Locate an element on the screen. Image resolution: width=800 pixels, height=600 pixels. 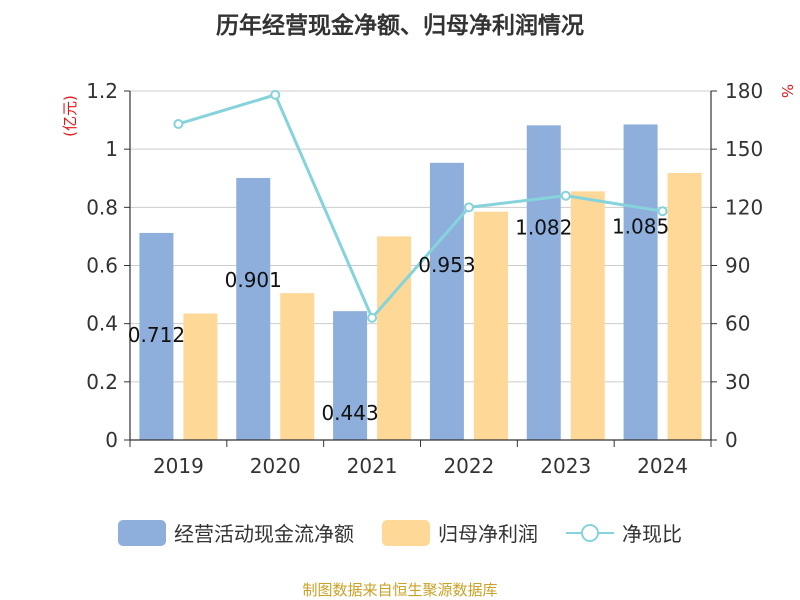
legend-swatch-cash-ratio is located at coordinates (590, 533).